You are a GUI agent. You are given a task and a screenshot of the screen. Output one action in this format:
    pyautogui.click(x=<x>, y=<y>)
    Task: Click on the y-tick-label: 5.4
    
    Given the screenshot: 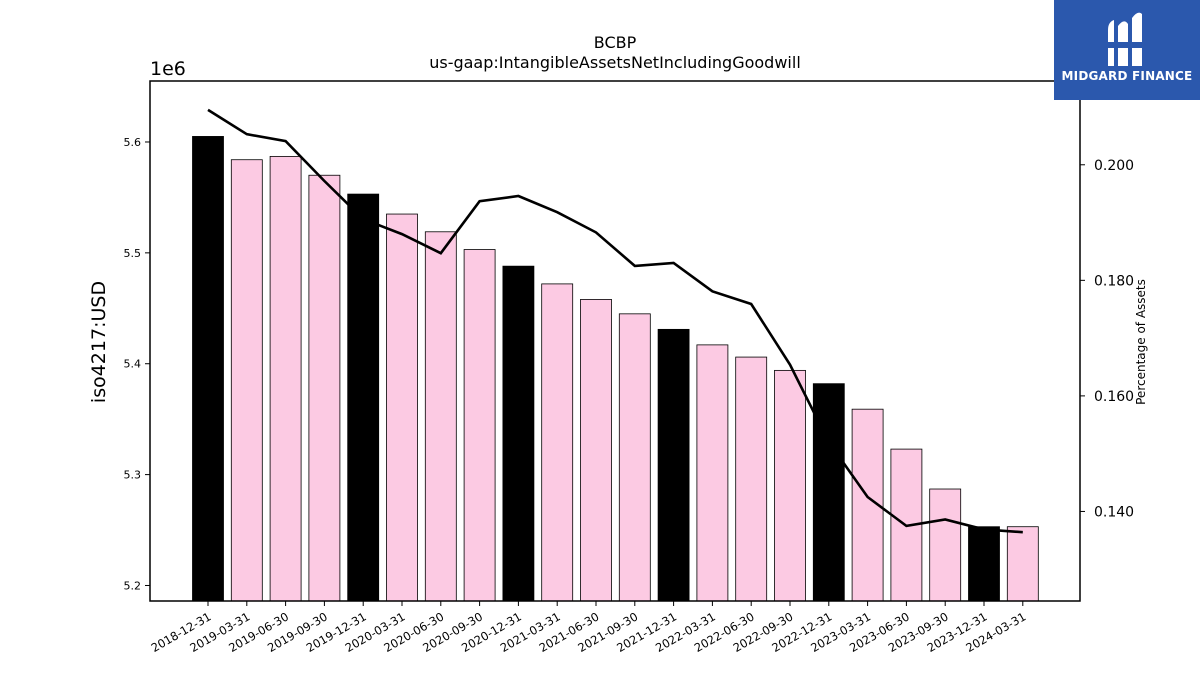 What is the action you would take?
    pyautogui.click(x=133, y=364)
    